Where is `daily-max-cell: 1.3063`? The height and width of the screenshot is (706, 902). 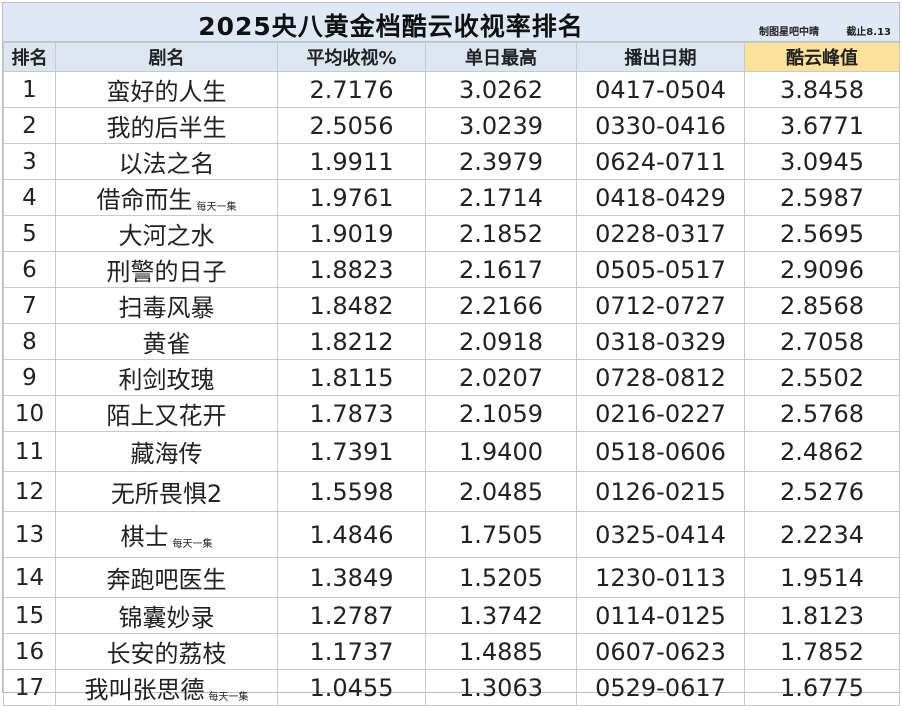
daily-max-cell: 1.3063 is located at coordinates (501, 687).